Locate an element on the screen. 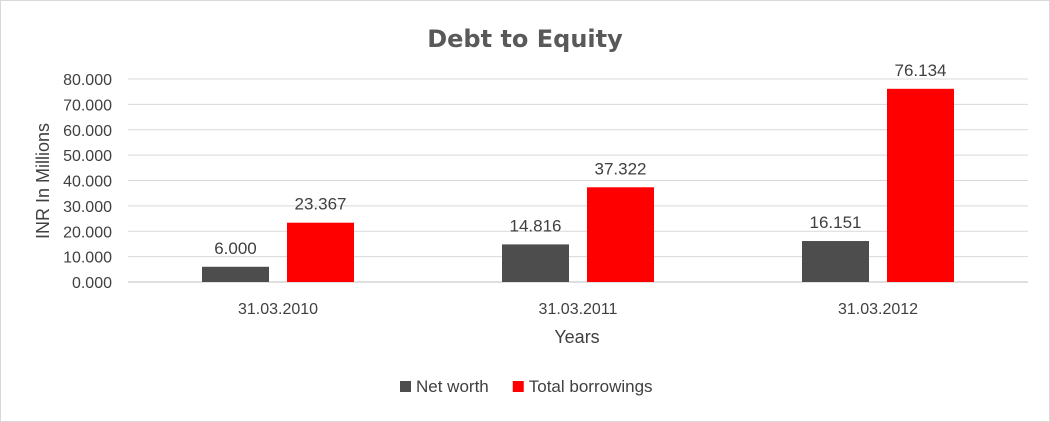 This screenshot has width=1050, height=422. x-tick-label: 31.03.2012 is located at coordinates (878, 309).